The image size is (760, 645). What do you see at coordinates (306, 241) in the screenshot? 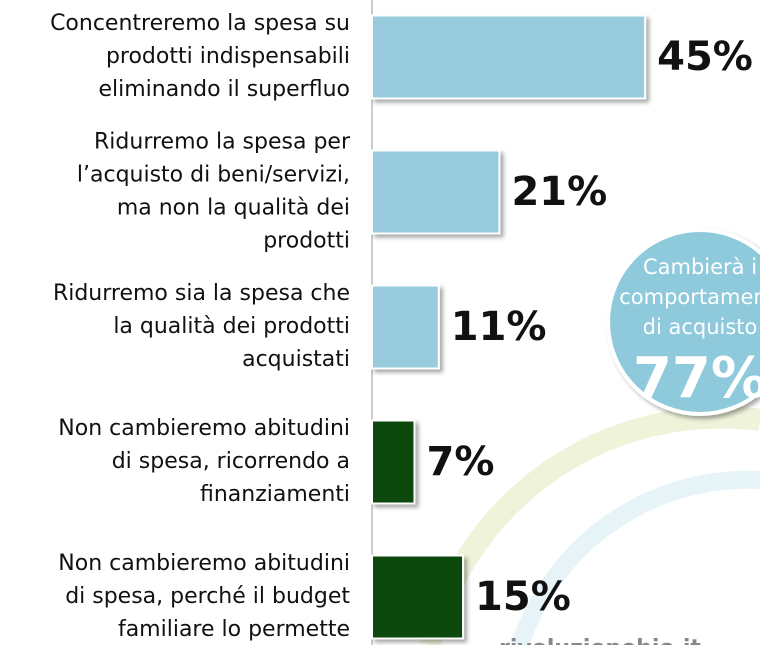
I see `category-label: prodotti` at bounding box center [306, 241].